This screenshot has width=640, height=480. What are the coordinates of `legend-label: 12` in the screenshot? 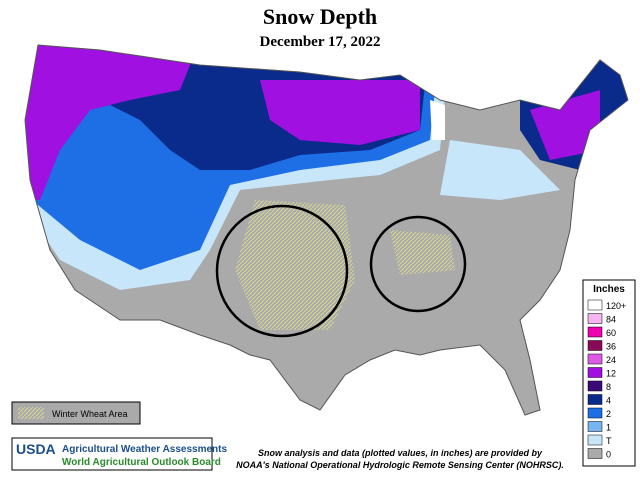 It's located at (611, 374).